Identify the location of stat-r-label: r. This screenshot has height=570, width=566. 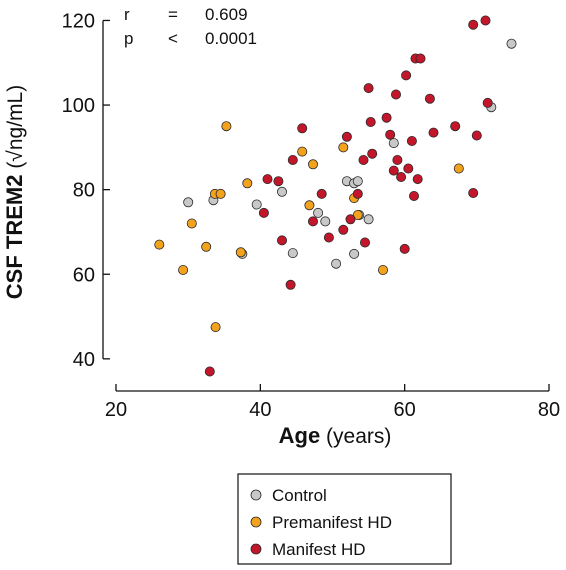
(127, 14).